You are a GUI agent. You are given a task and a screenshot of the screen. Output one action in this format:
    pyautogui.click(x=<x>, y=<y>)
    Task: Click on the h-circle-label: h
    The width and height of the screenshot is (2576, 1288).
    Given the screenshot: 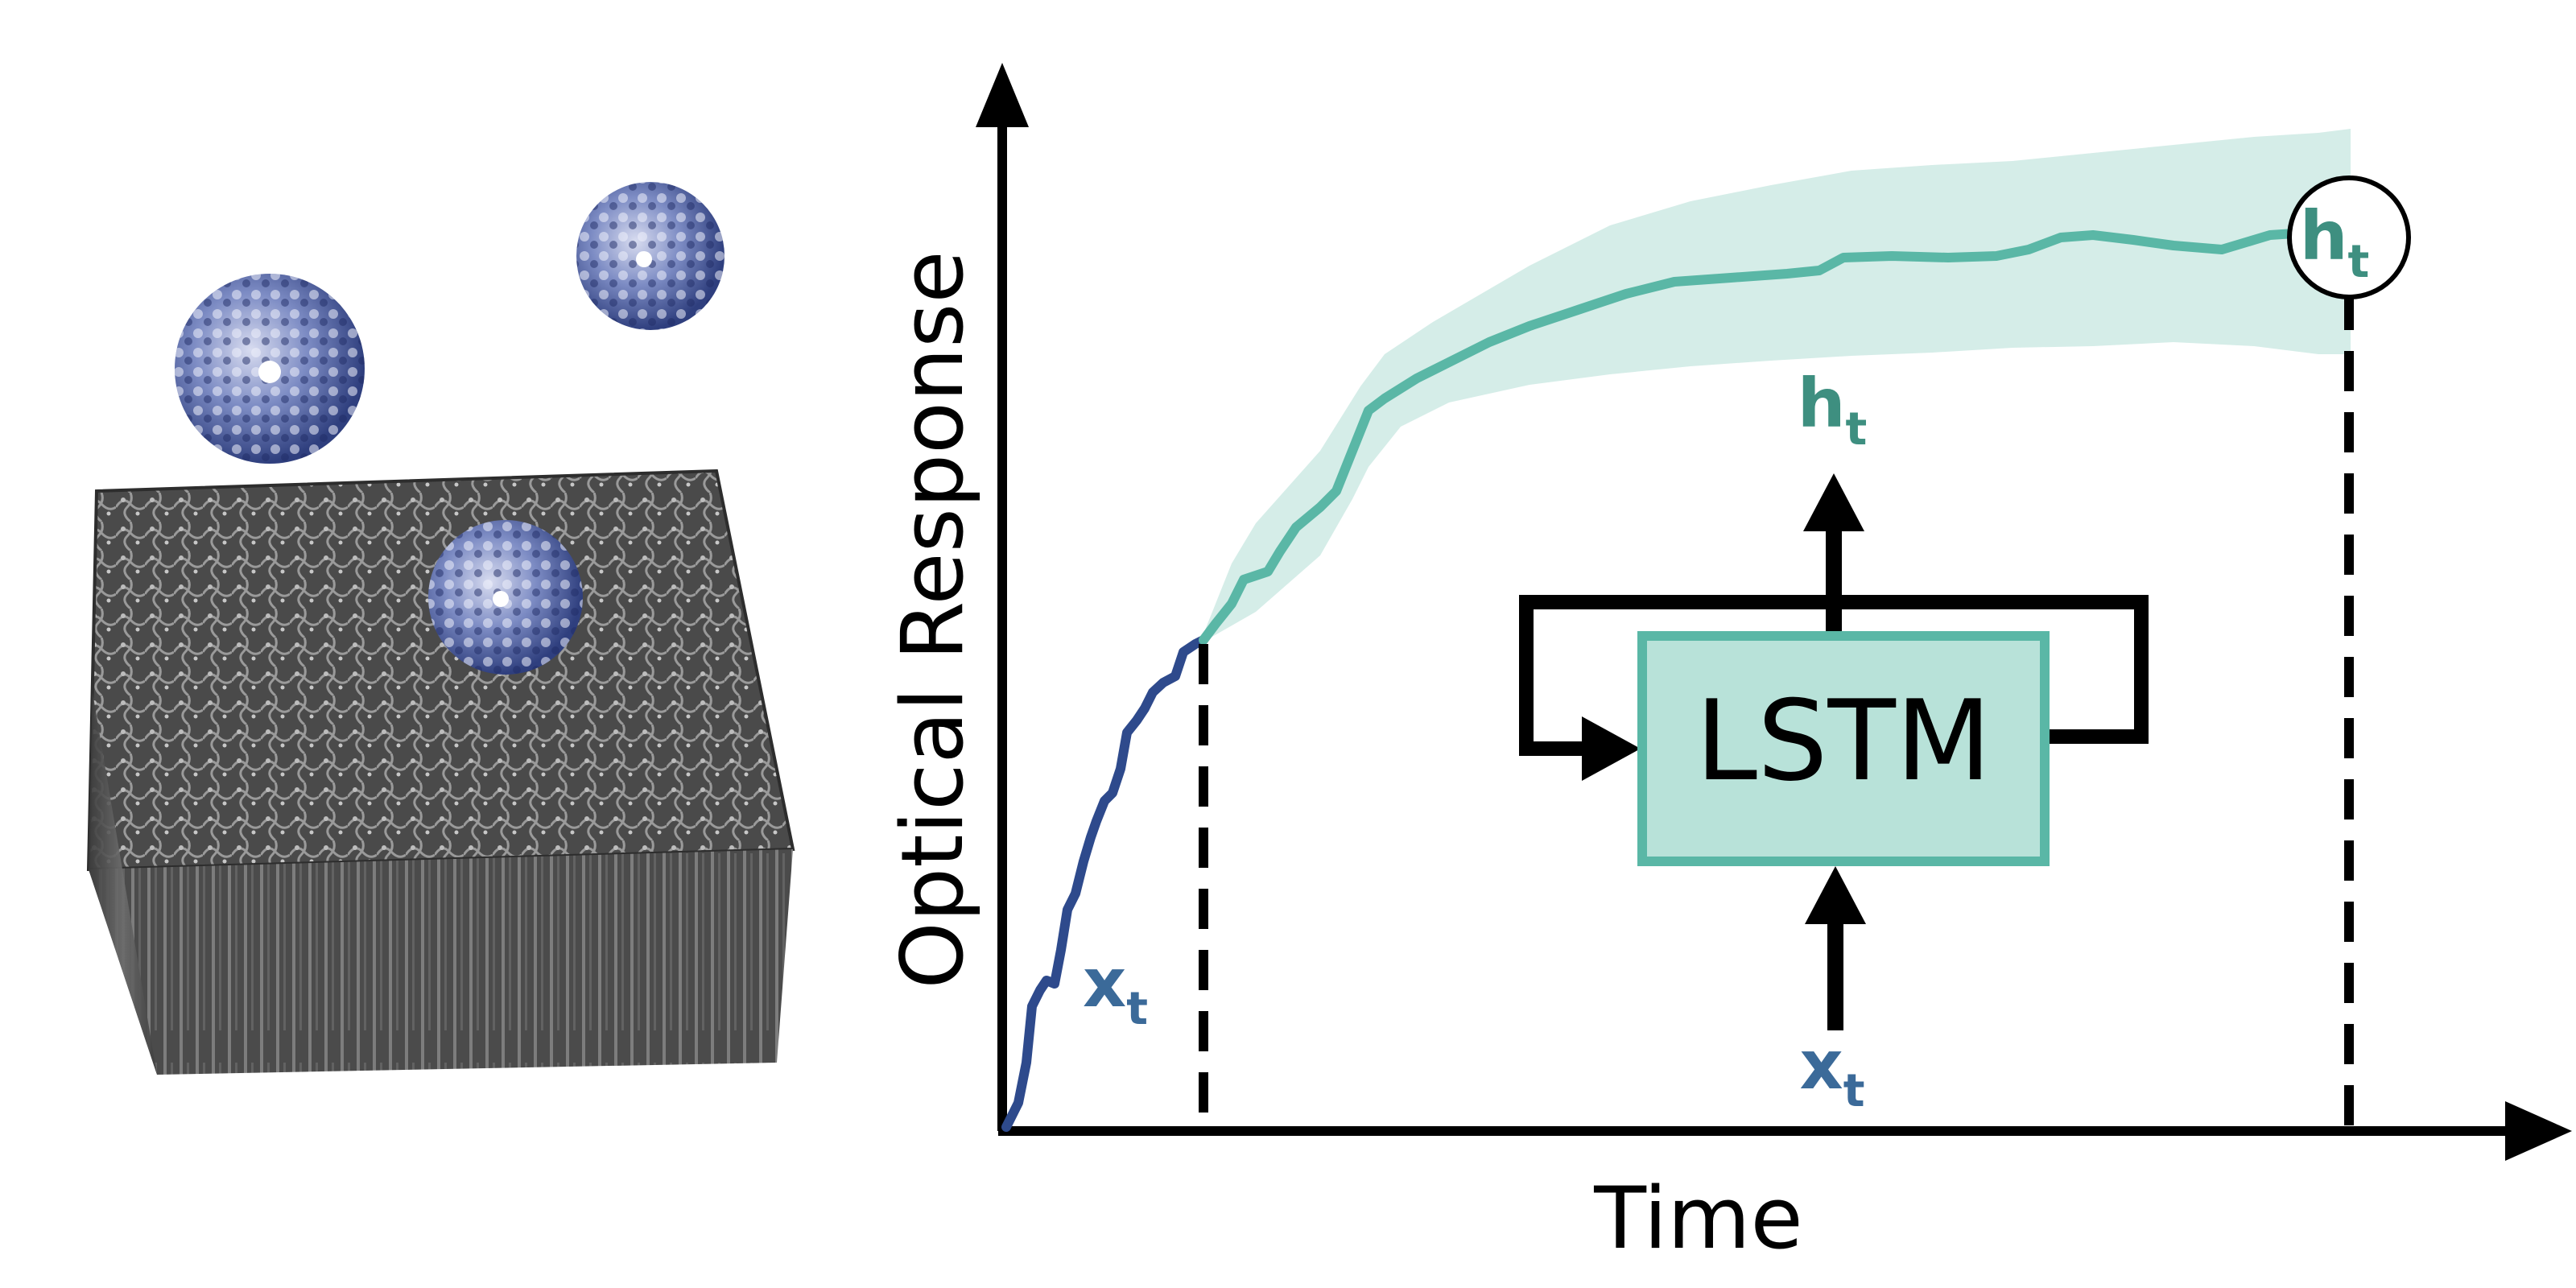 What is the action you would take?
    pyautogui.click(x=2324, y=235)
    